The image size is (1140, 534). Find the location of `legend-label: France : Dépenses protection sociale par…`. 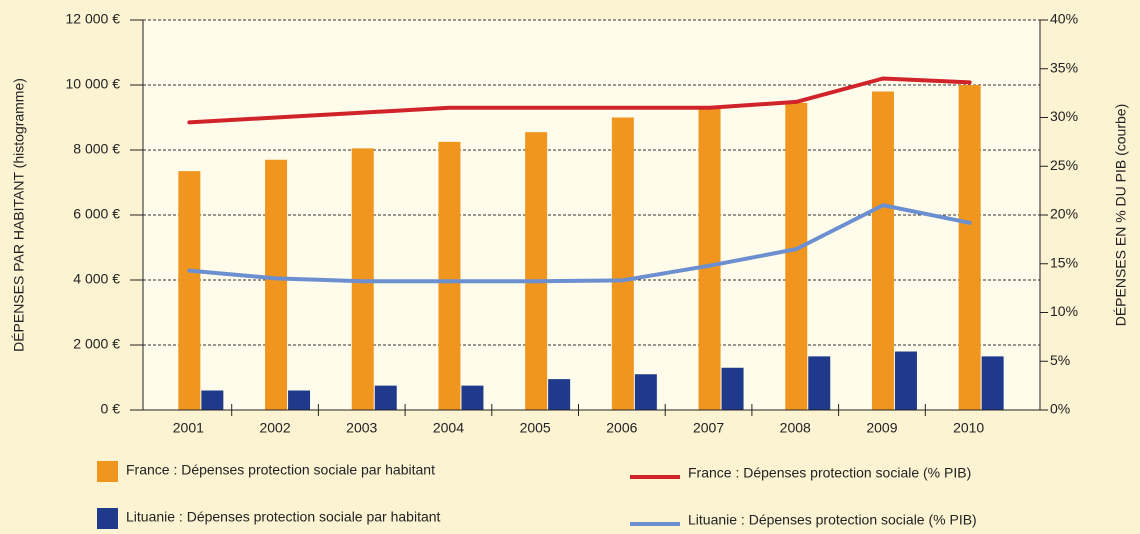

legend-label: France : Dépenses protection sociale par… is located at coordinates (280, 470).